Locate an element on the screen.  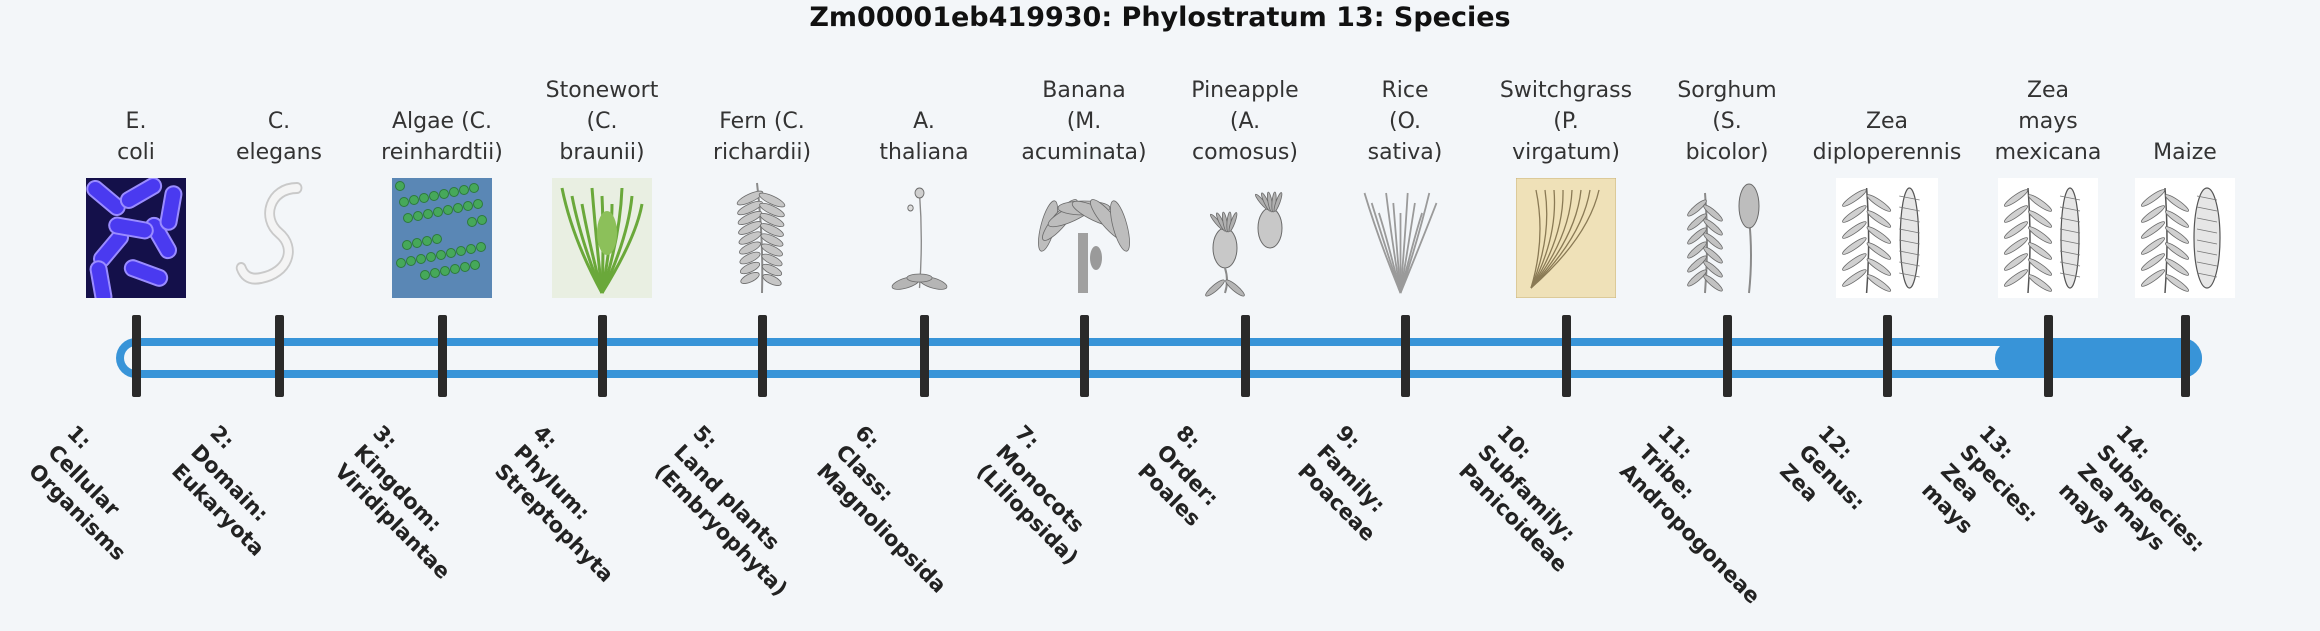
timeline-current-highlight is located at coordinates (2098, 358).